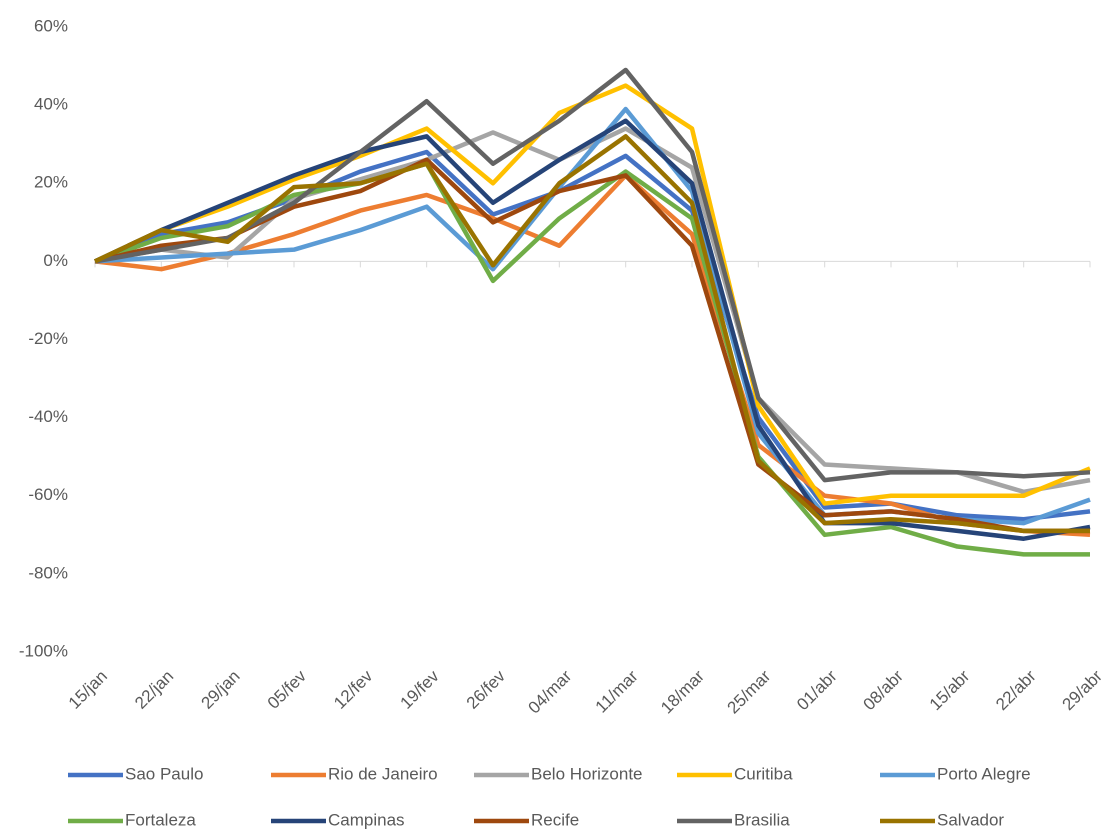  I want to click on x-tick-label: 29/jan, so click(220, 690).